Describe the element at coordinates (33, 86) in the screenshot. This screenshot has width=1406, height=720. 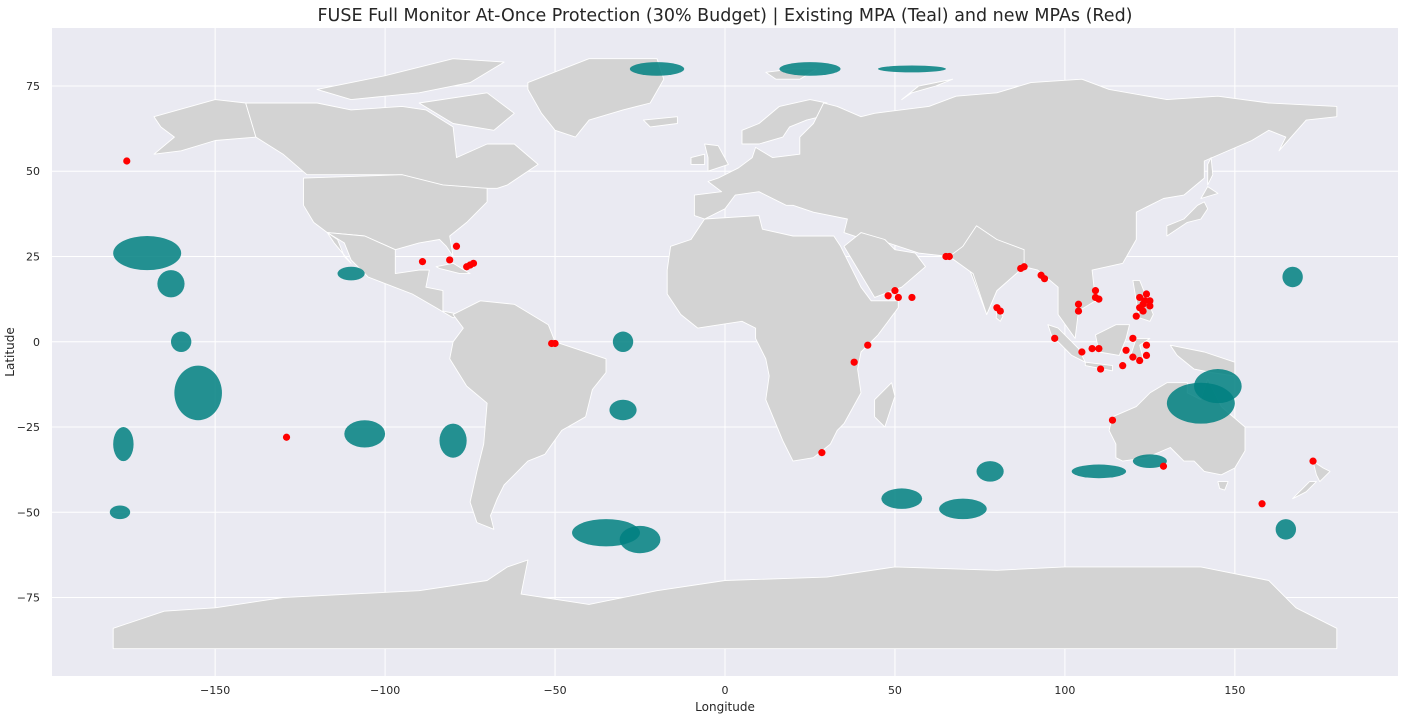
I see `y-tick-label: 75` at that location.